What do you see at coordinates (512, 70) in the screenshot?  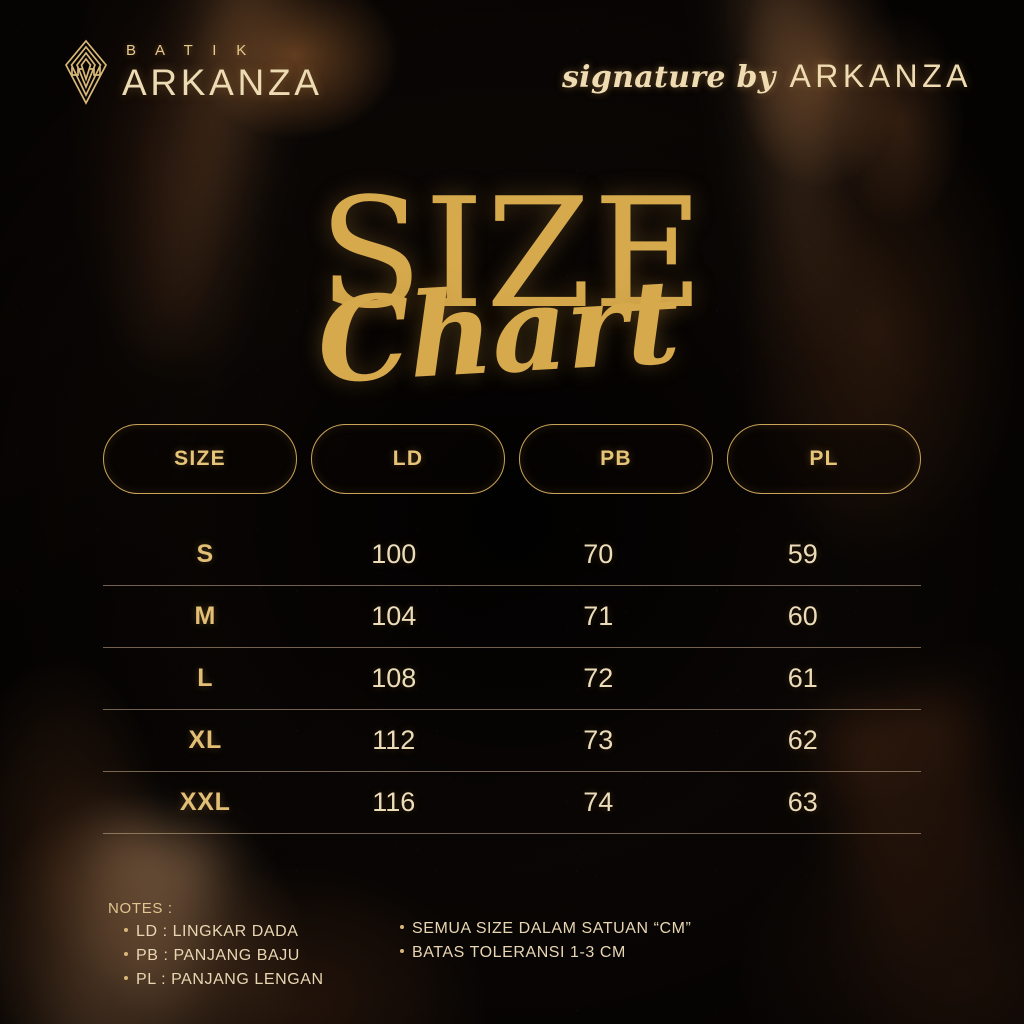 I see `poster-header: B A T I K ARKANZA signature by ARKANZA` at bounding box center [512, 70].